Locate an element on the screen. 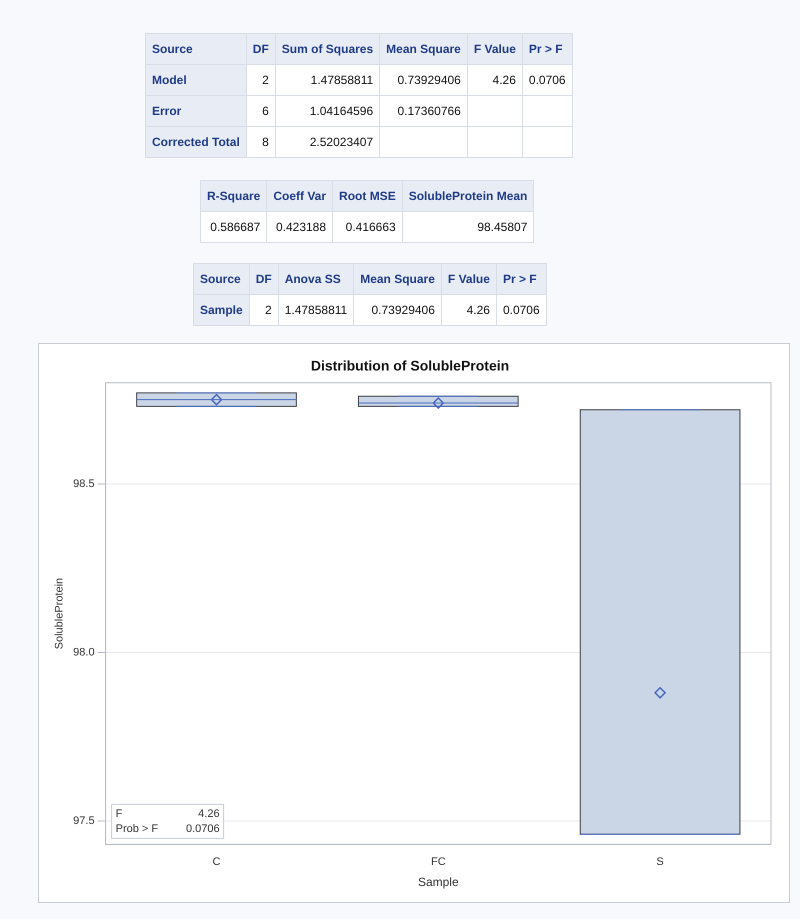 Image resolution: width=800 pixels, height=919 pixels. text: Prob > F 0.0706 is located at coordinates (168, 828).